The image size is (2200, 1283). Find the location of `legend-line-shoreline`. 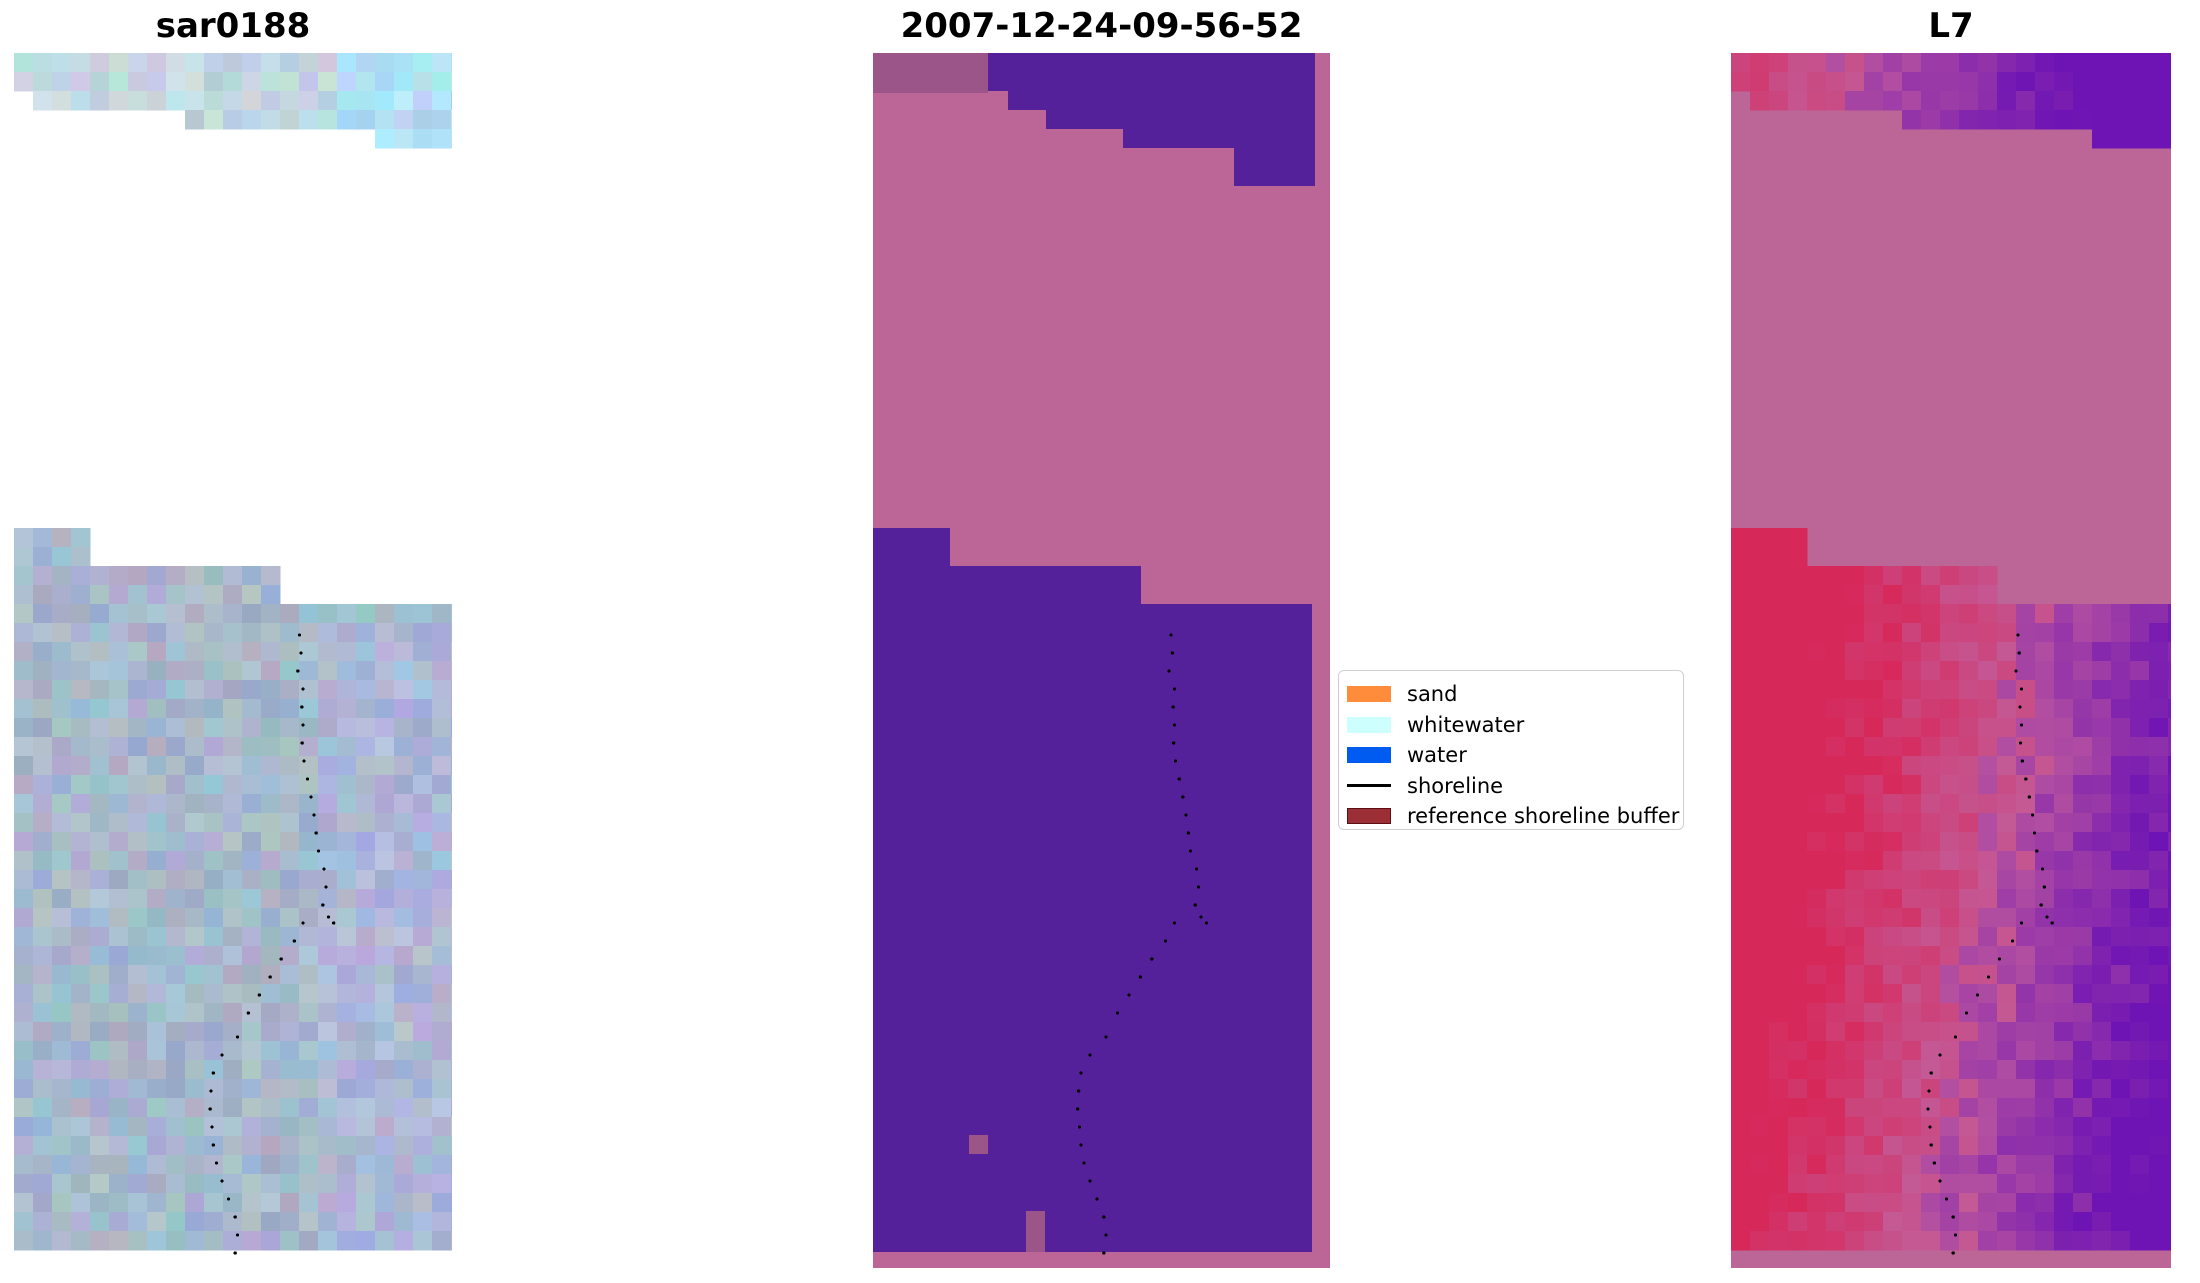

legend-line-shoreline is located at coordinates (1369, 786).